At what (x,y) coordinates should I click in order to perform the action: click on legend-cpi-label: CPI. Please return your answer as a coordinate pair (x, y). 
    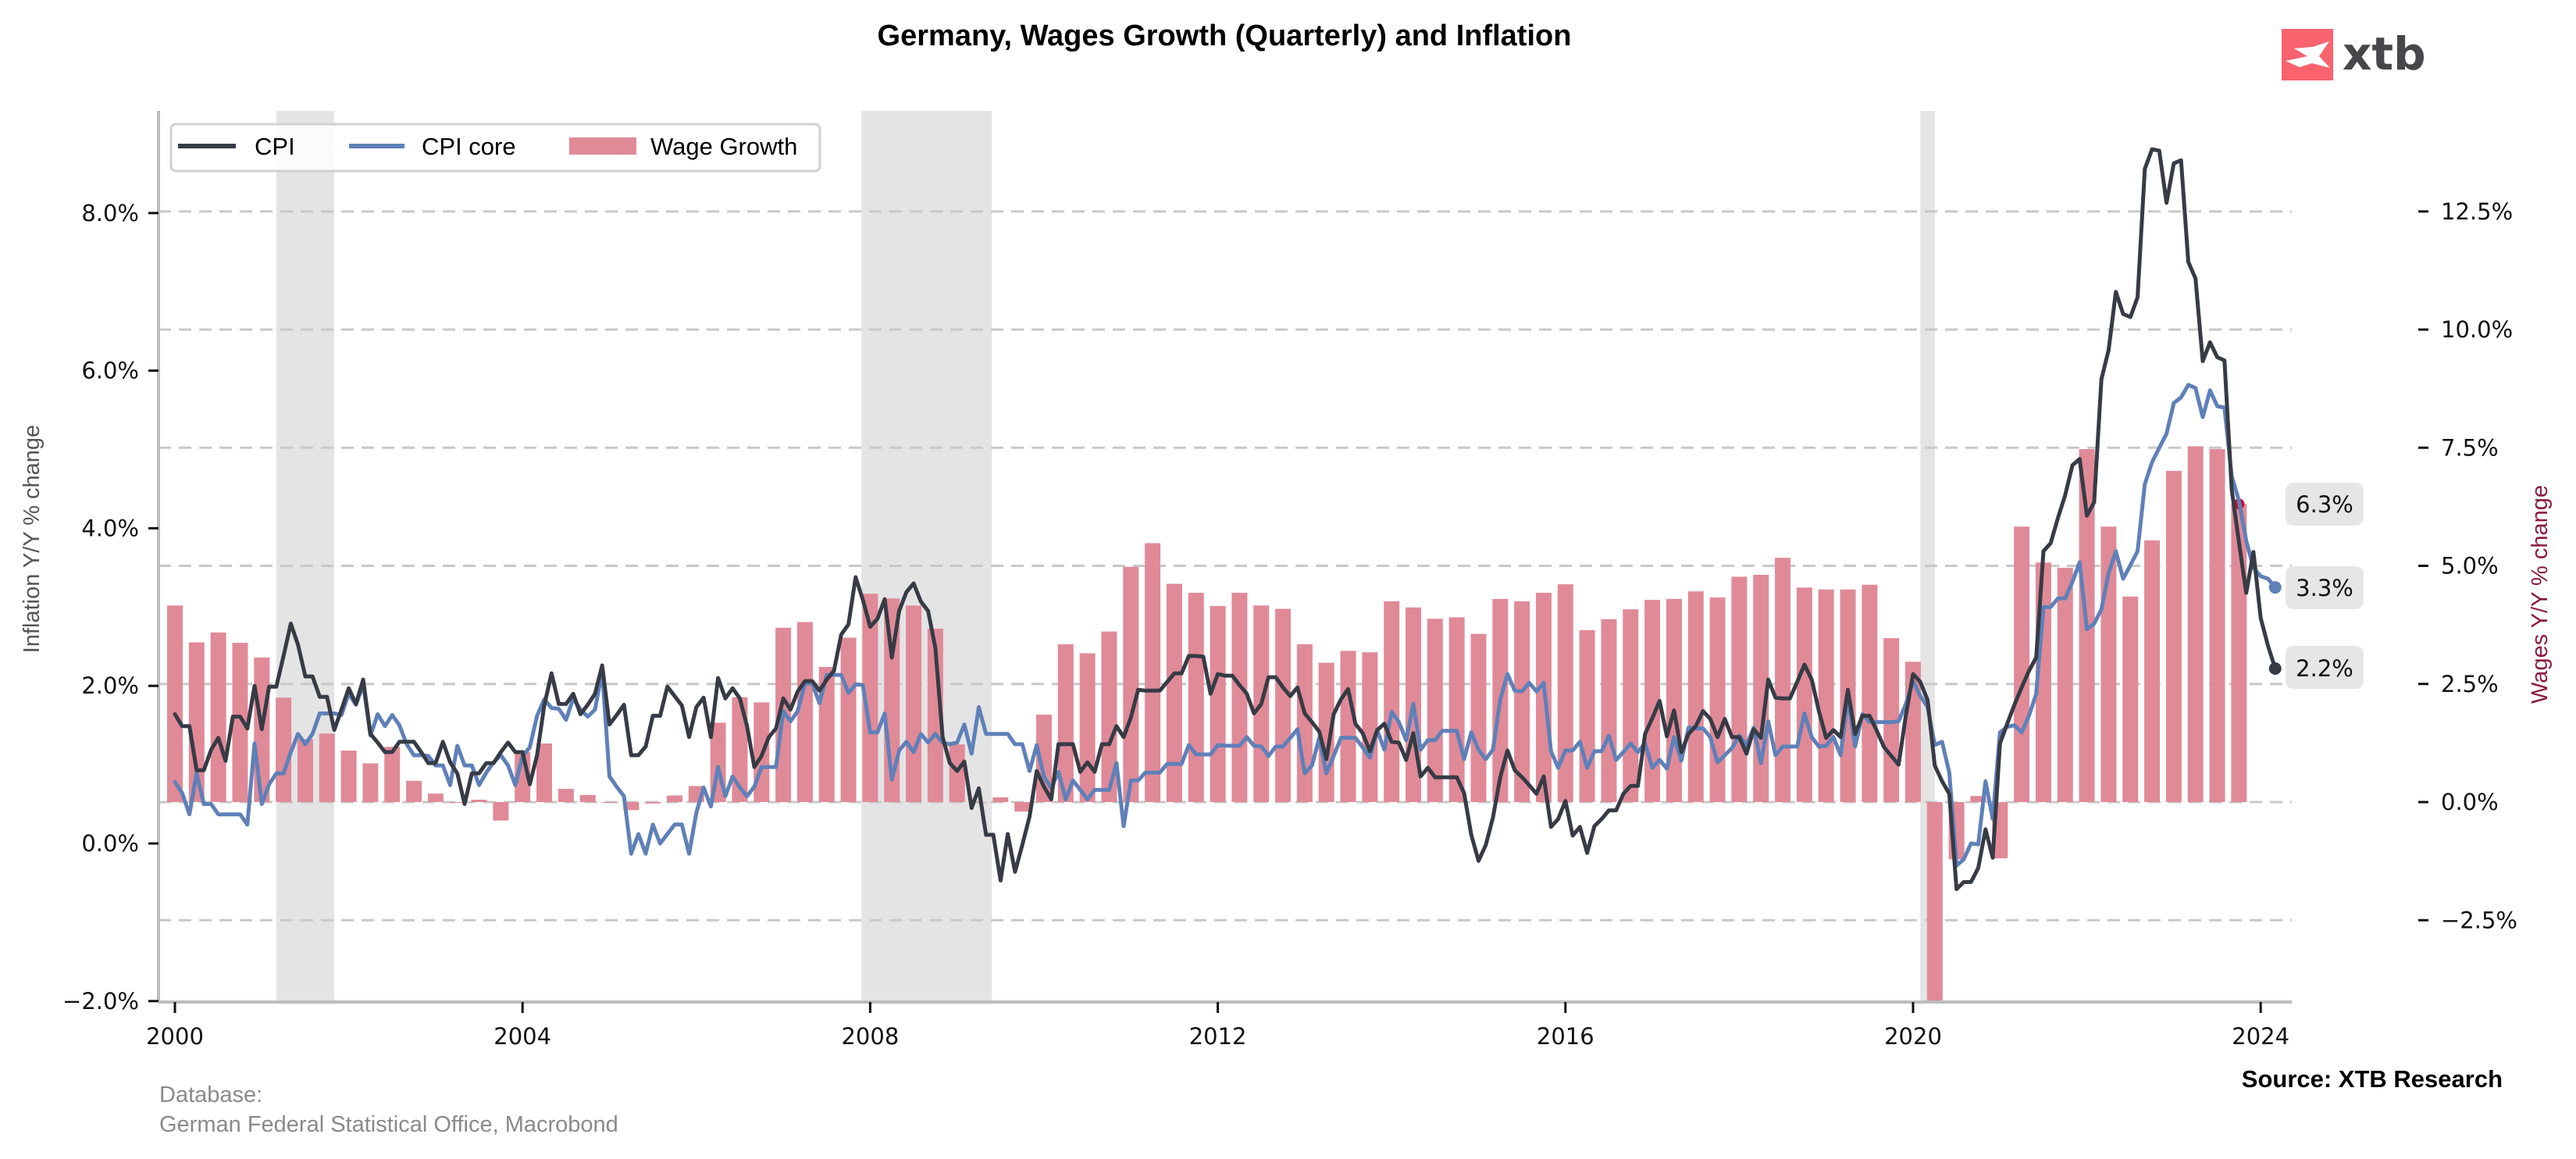
    Looking at the image, I should click on (275, 147).